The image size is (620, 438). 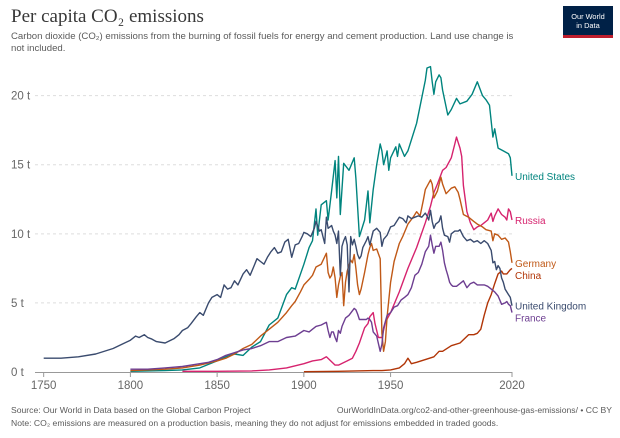 What do you see at coordinates (588, 16) in the screenshot?
I see `logo-line-1: Our World` at bounding box center [588, 16].